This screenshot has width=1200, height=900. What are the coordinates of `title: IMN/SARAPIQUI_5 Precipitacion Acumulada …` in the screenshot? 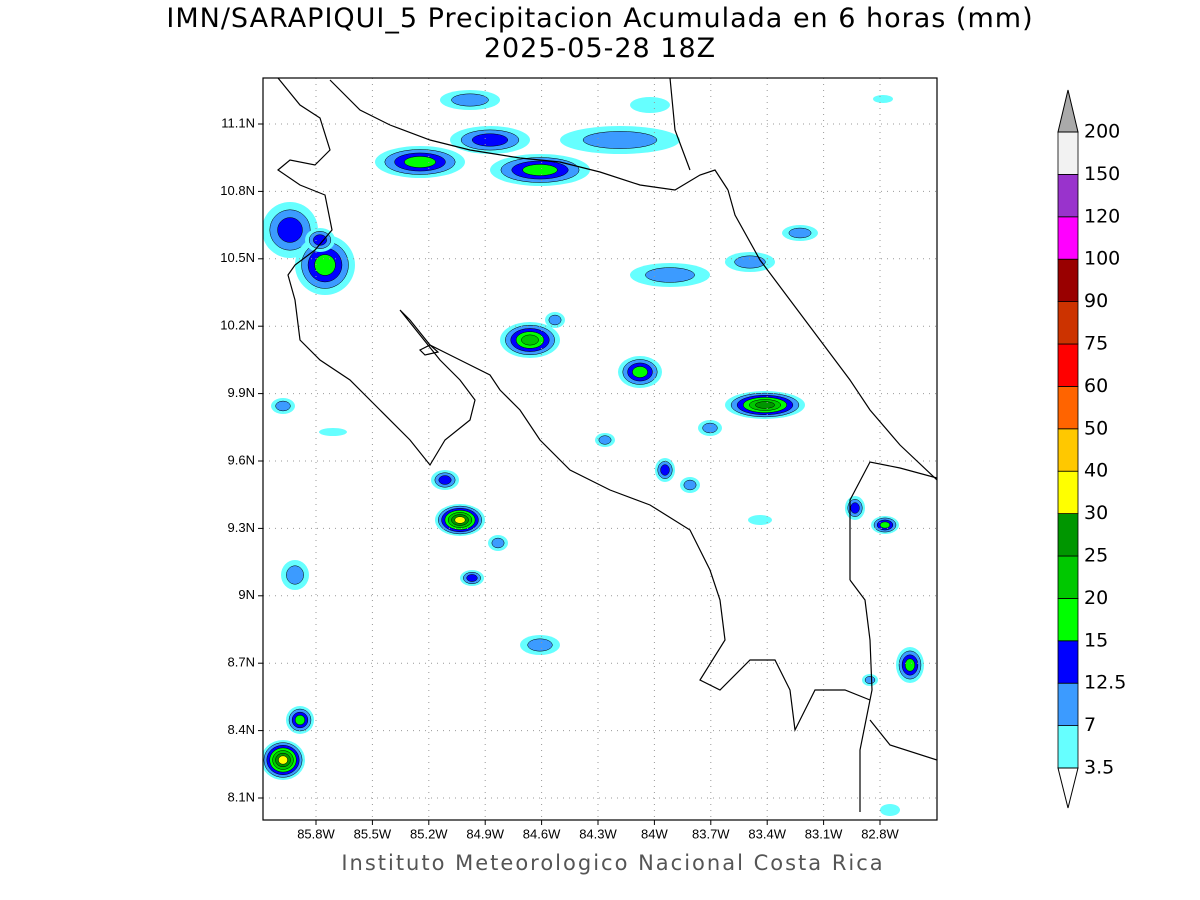 It's located at (599, 18).